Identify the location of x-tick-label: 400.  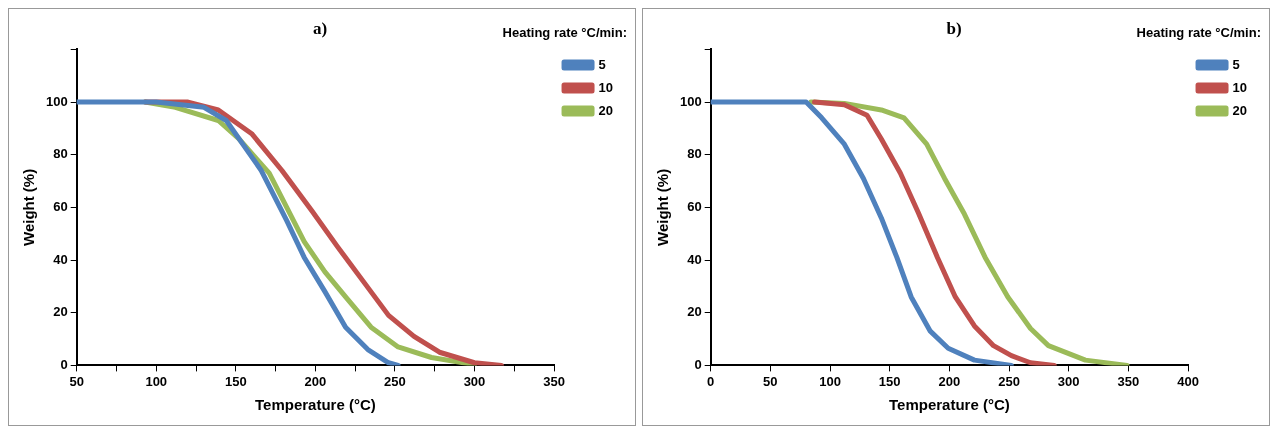
(1188, 381).